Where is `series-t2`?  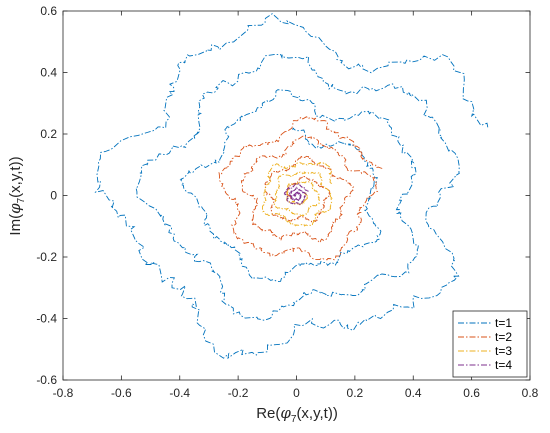
series-t2 is located at coordinates (300, 188).